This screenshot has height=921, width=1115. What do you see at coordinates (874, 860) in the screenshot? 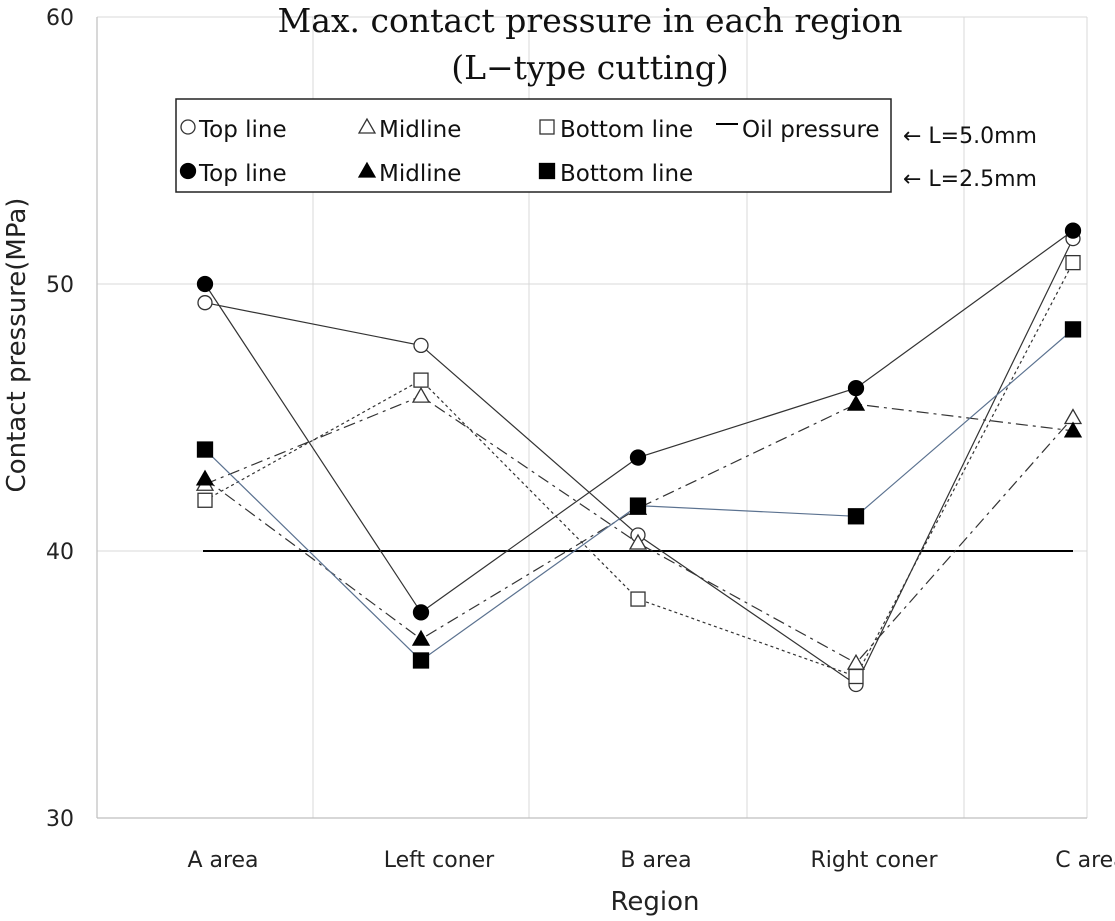
I see `x-tick-label: Right coner` at bounding box center [874, 860].